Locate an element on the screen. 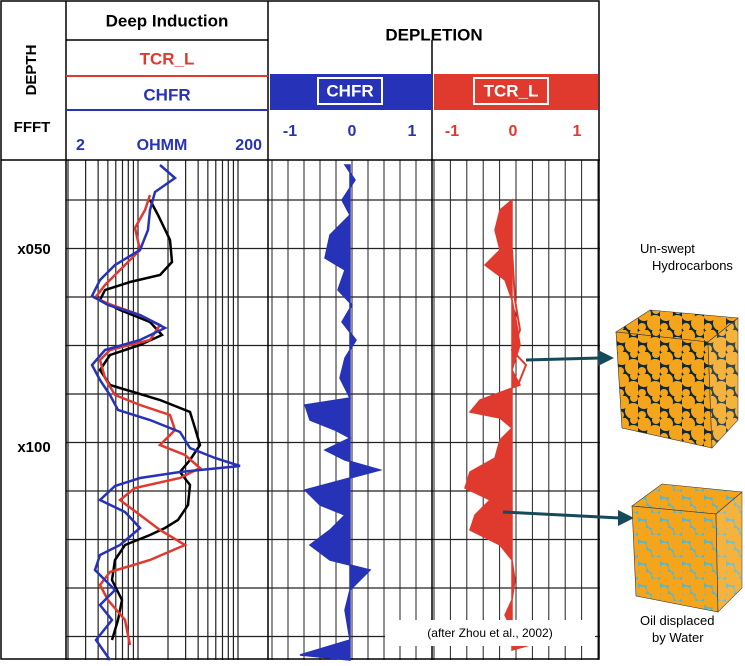 The width and height of the screenshot is (745, 666). tcr-curve is located at coordinates (148, 420).